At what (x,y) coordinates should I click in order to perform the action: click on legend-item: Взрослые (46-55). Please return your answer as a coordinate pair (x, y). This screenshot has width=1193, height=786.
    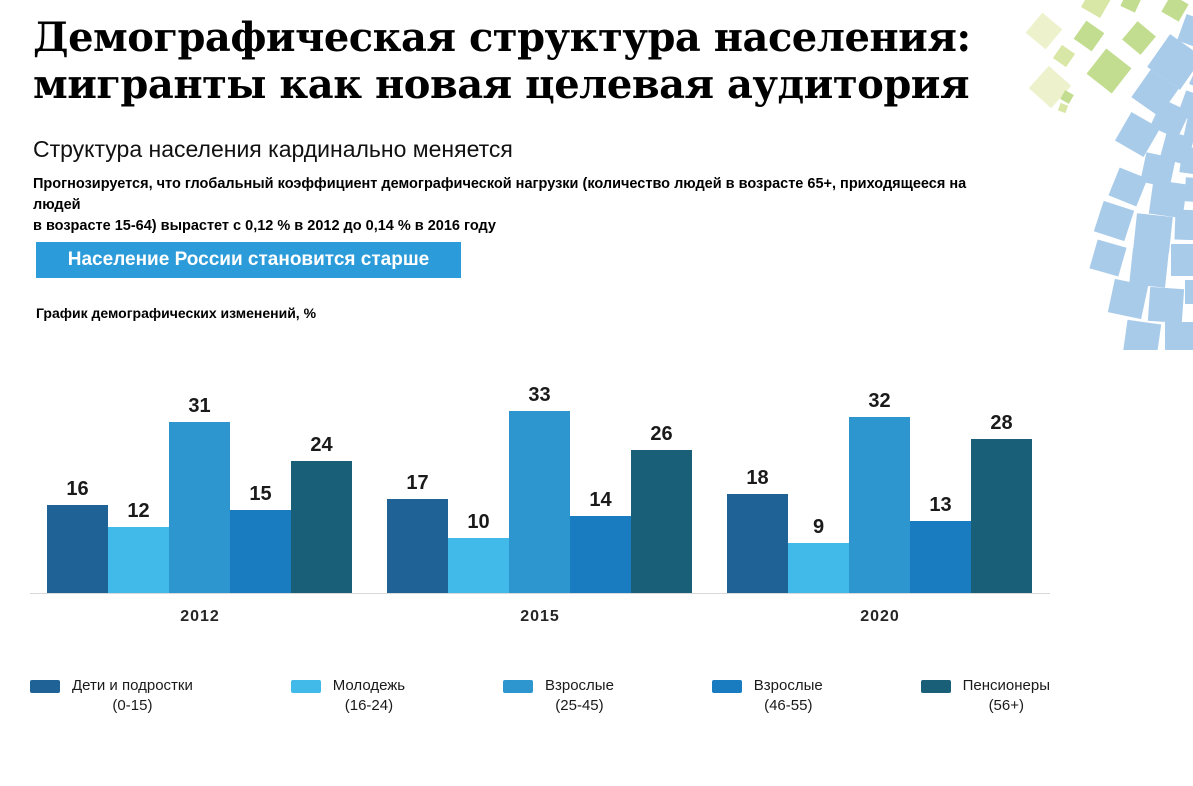
    Looking at the image, I should click on (767, 695).